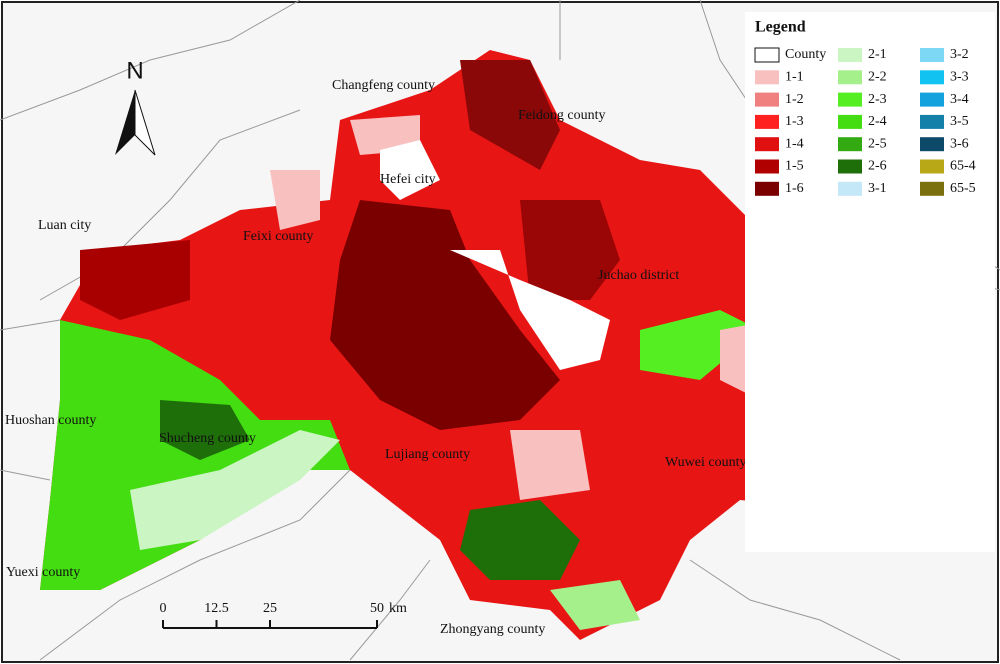  What do you see at coordinates (877, 77) in the screenshot?
I see `legend-label: 2-2` at bounding box center [877, 77].